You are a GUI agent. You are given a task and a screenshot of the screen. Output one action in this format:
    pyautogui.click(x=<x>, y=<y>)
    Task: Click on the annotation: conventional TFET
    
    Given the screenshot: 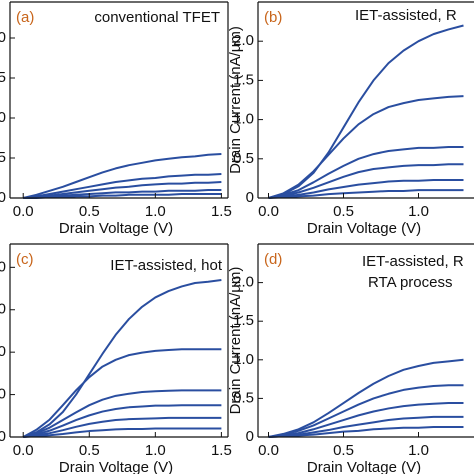 What is the action you would take?
    pyautogui.click(x=157, y=17)
    